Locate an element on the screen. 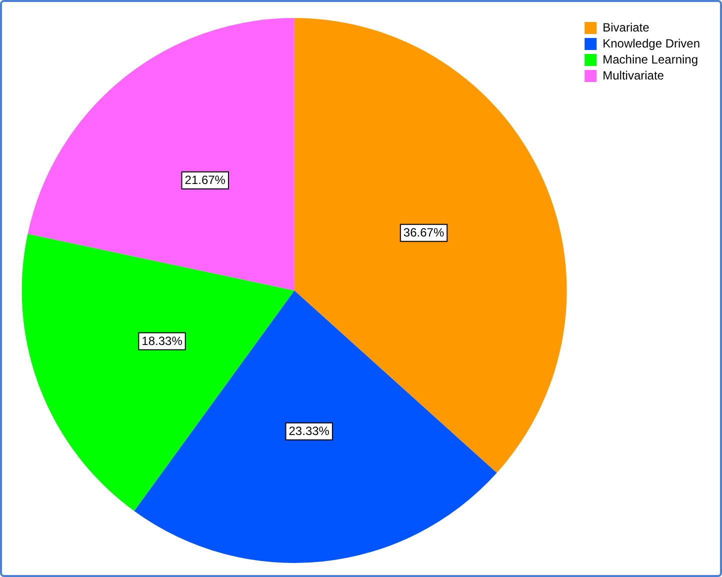  data-label: 23.33% is located at coordinates (309, 431).